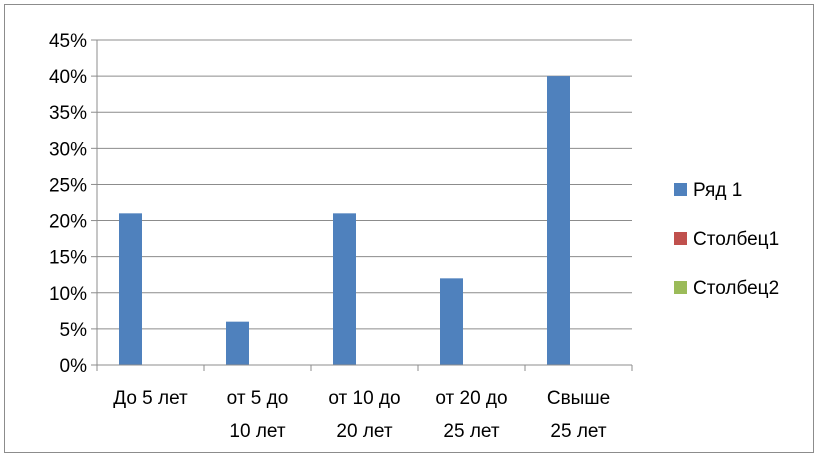 The image size is (820, 459). What do you see at coordinates (150, 398) in the screenshot?
I see `x-tick-label: До 5 лет` at bounding box center [150, 398].